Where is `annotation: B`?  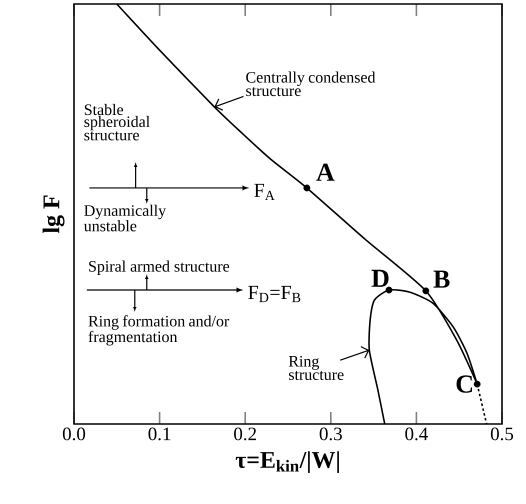 annotation: B is located at coordinates (441, 279).